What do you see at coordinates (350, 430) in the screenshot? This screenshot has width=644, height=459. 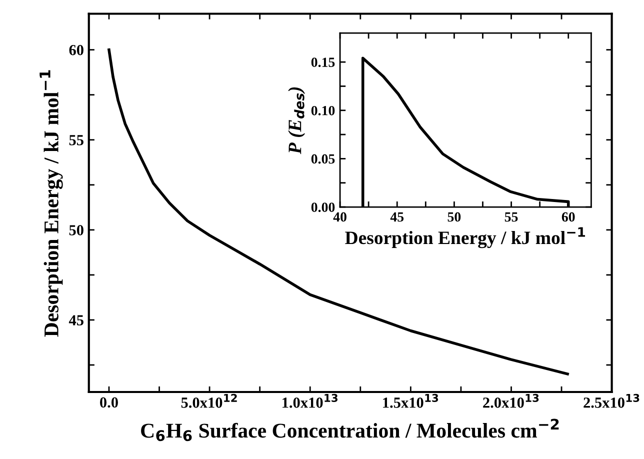 I see `x-axis-title: C$_{6}$H$_{6}$ Surface Concentration / Molecules cm$^{−2}$` at bounding box center [350, 430].